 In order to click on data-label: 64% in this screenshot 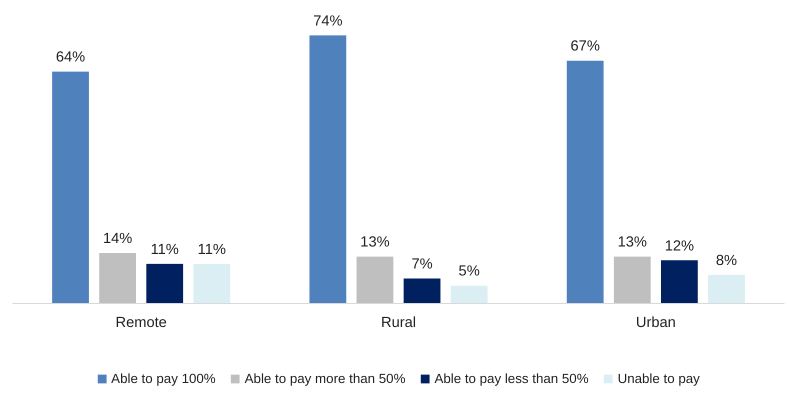, I will do `click(71, 58)`.